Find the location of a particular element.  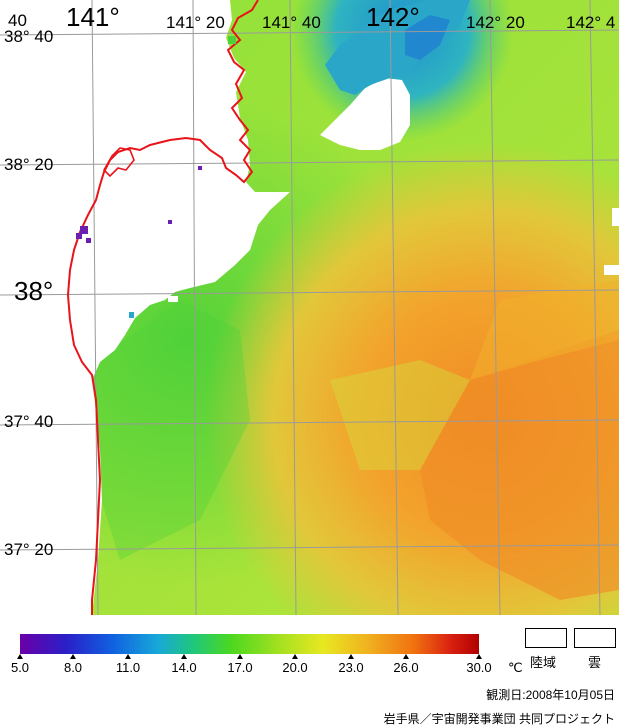

temperature-color-scale is located at coordinates (249, 644).